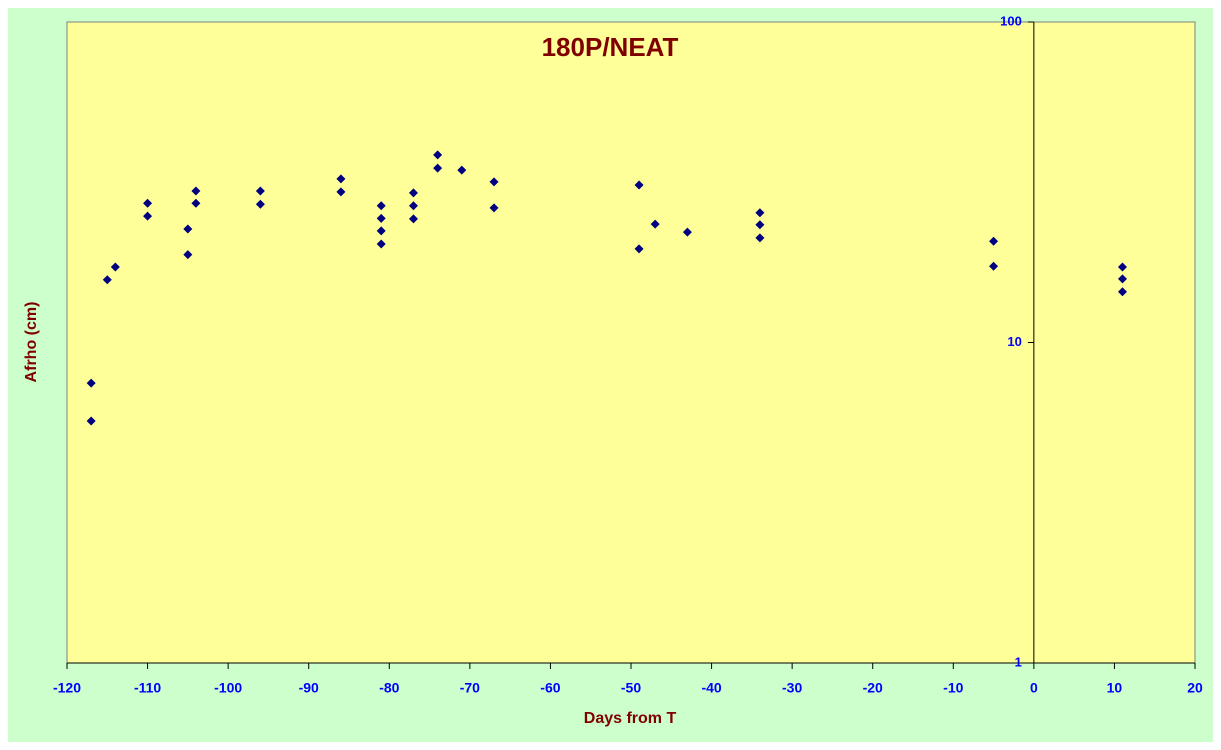 This screenshot has width=1221, height=750. I want to click on x-tick-label: -110, so click(147, 688).